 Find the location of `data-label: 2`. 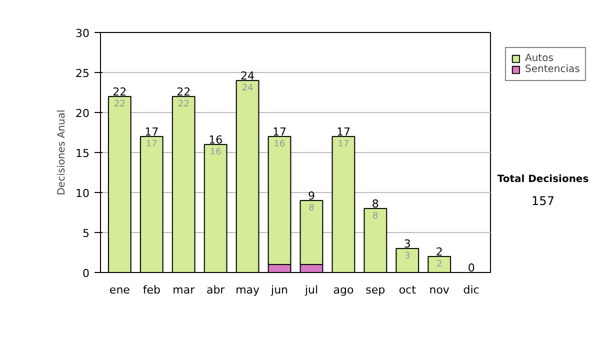

data-label: 2 is located at coordinates (439, 265).